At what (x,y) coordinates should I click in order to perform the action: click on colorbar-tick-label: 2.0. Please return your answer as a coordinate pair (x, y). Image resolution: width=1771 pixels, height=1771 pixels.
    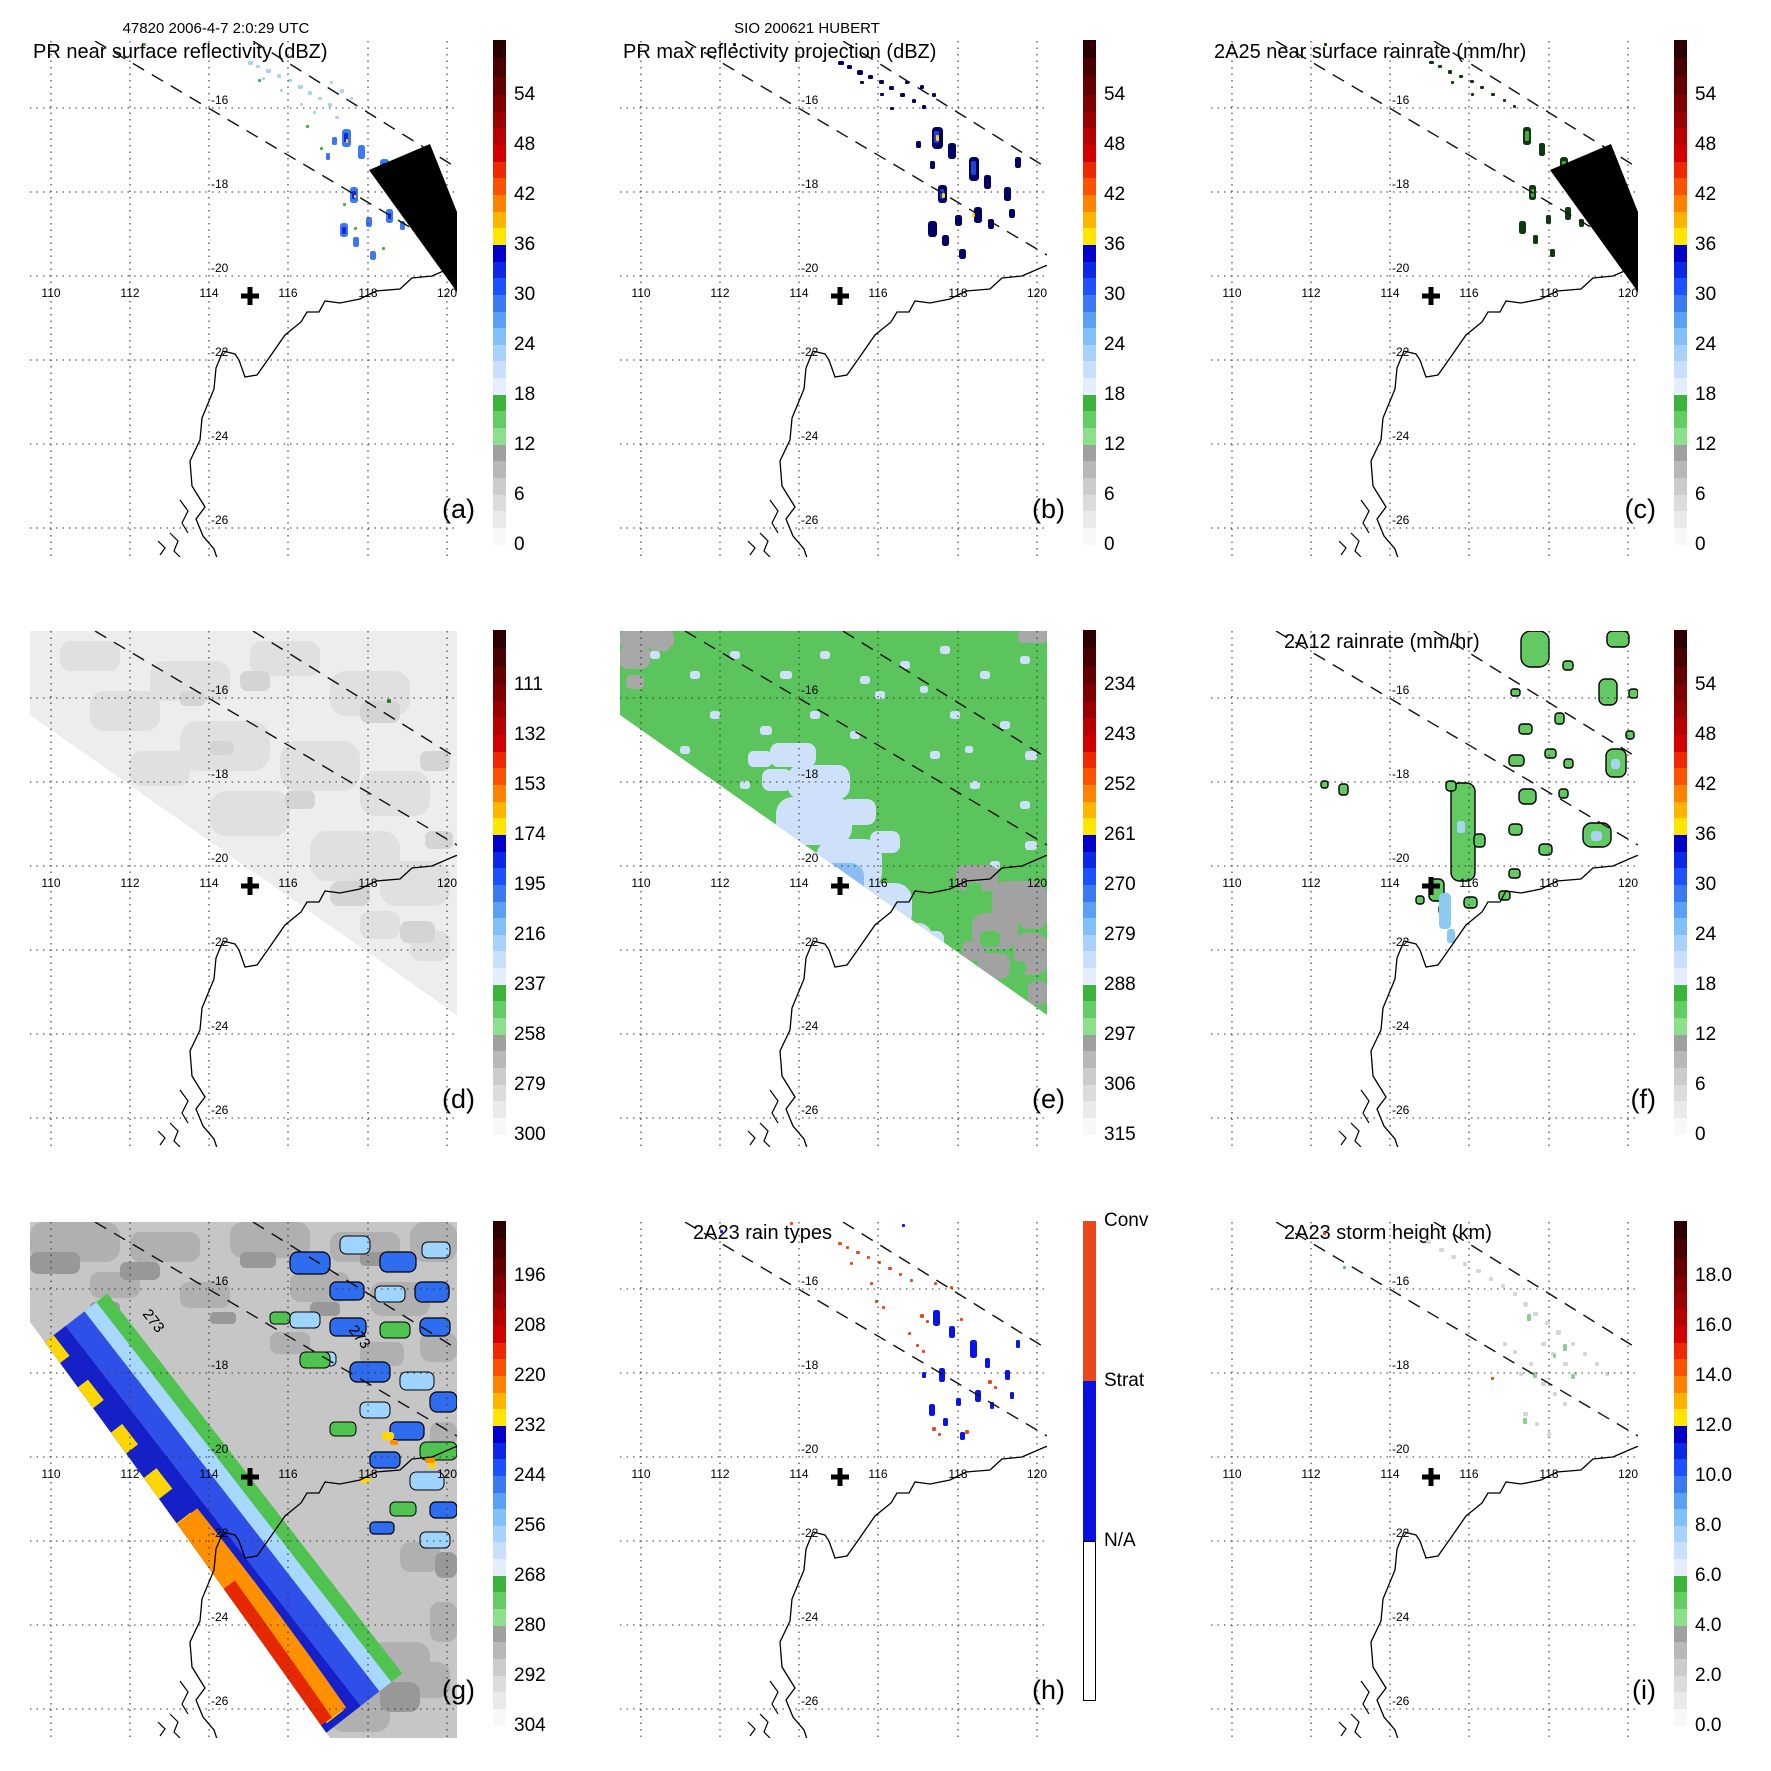
    Looking at the image, I should click on (1708, 1675).